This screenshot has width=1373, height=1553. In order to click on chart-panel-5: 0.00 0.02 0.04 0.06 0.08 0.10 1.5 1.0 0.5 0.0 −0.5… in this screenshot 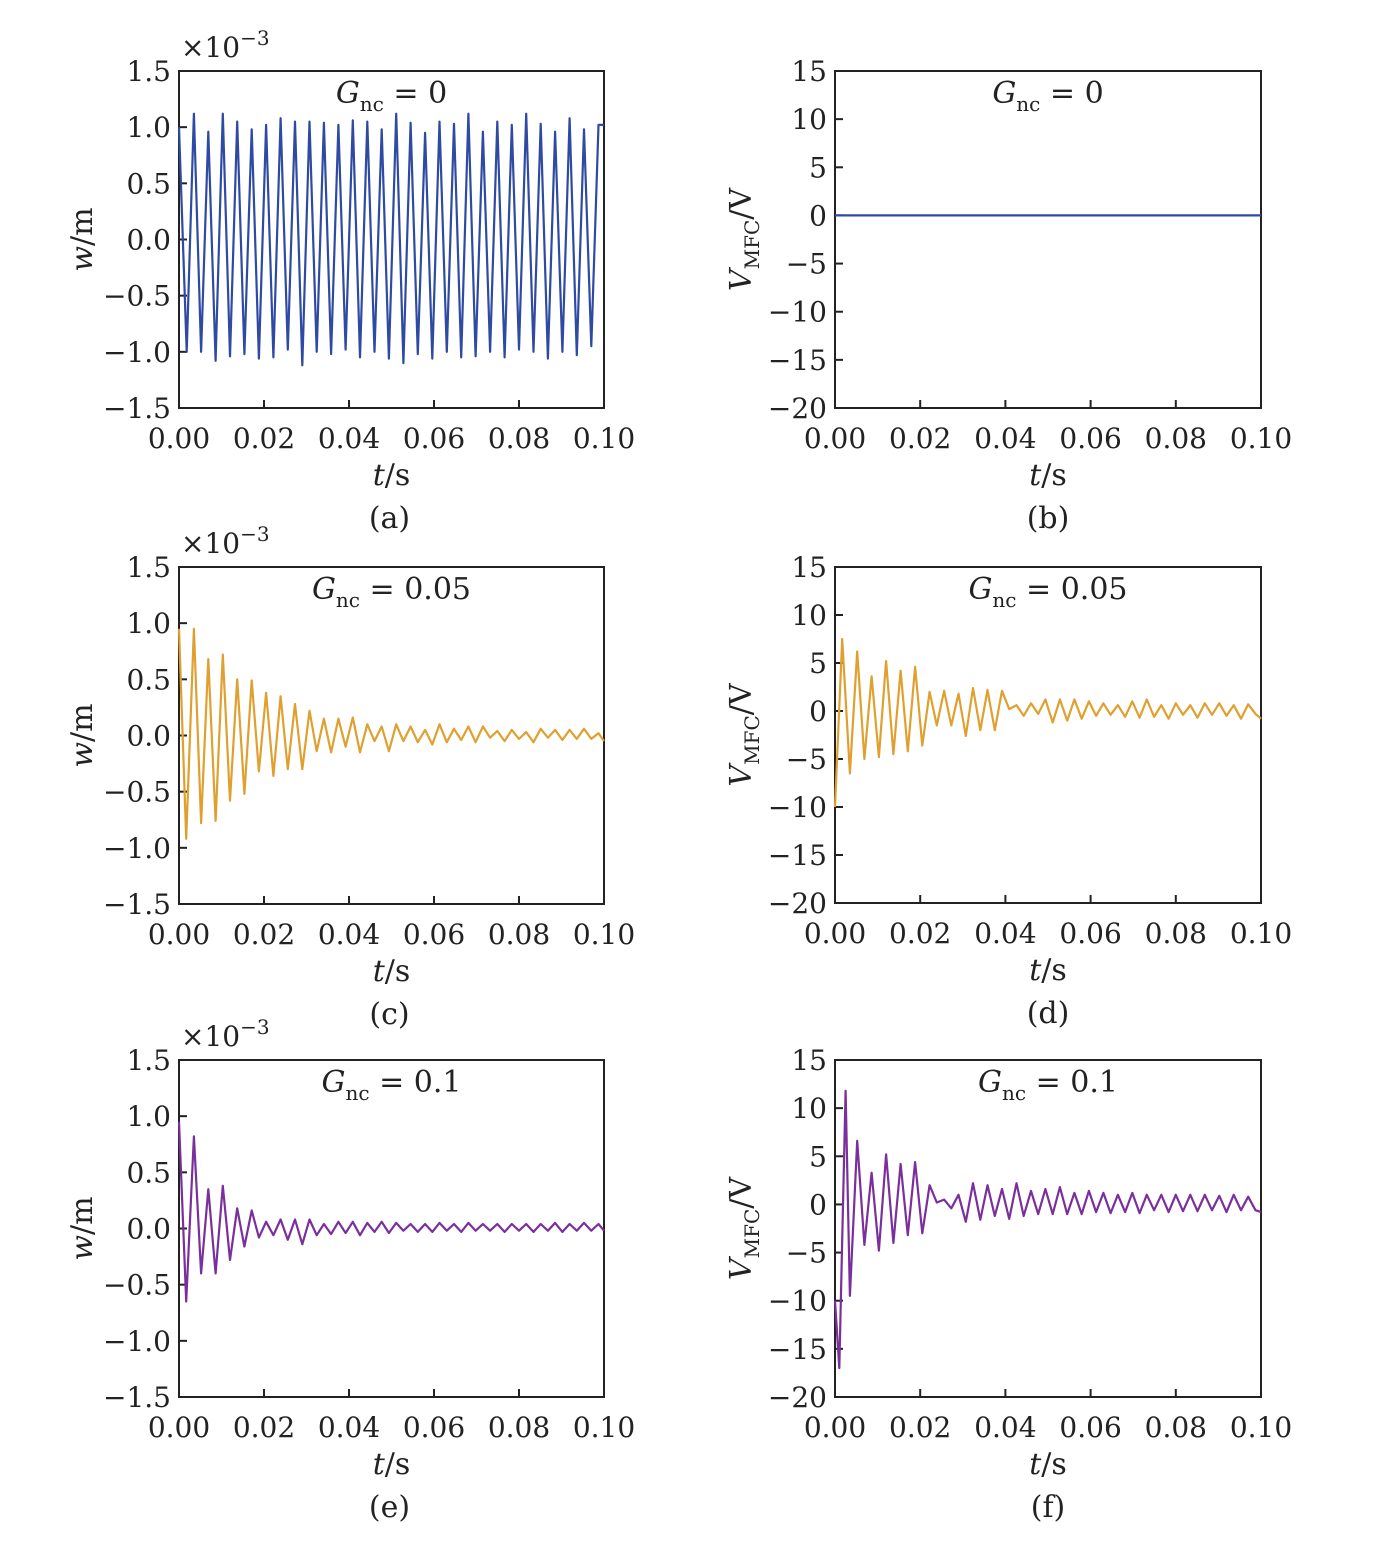, I will do `click(350, 1270)`.